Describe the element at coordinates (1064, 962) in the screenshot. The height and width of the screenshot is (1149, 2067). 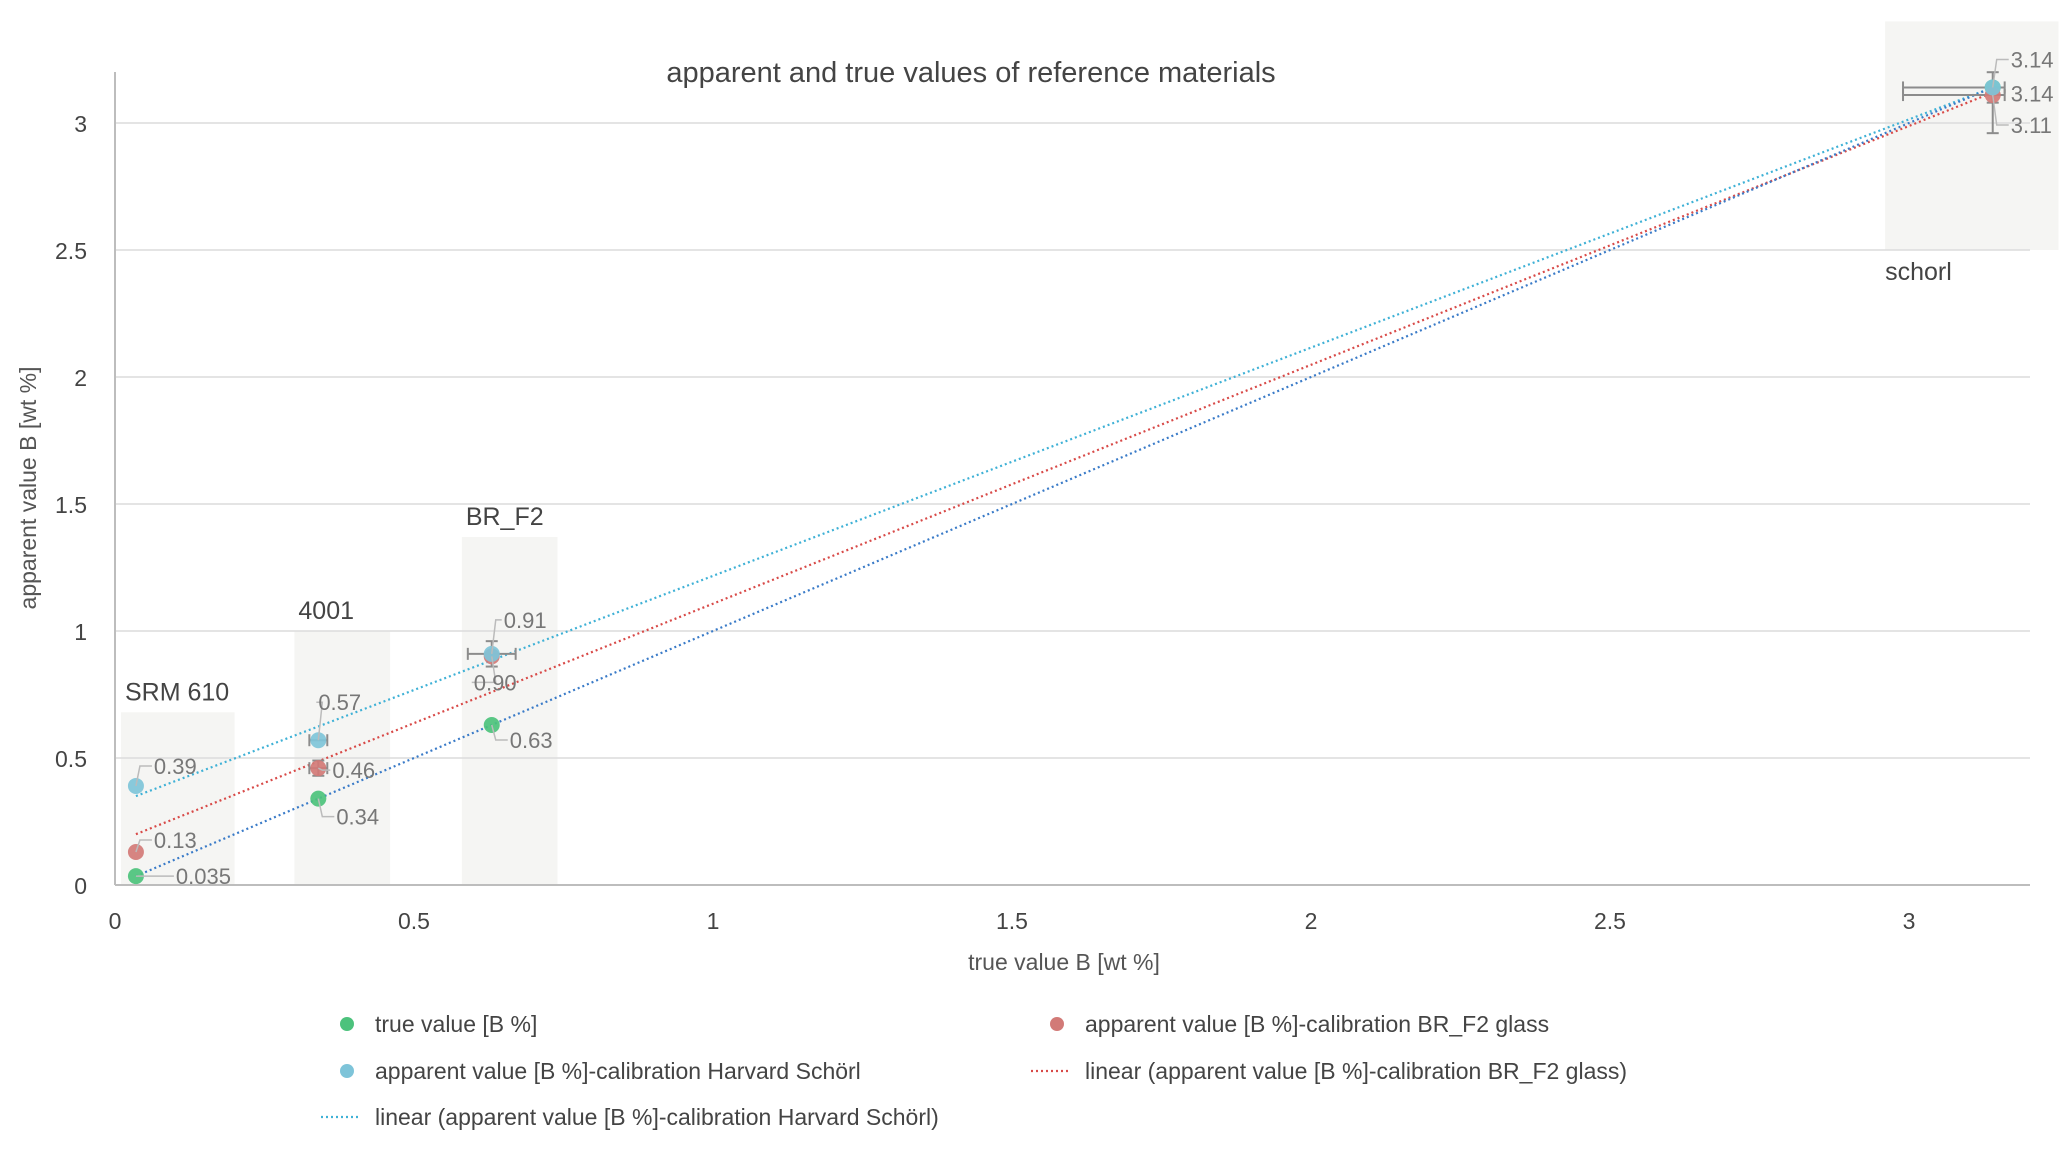
I see `x-axis-title: true value B [wt %]` at that location.